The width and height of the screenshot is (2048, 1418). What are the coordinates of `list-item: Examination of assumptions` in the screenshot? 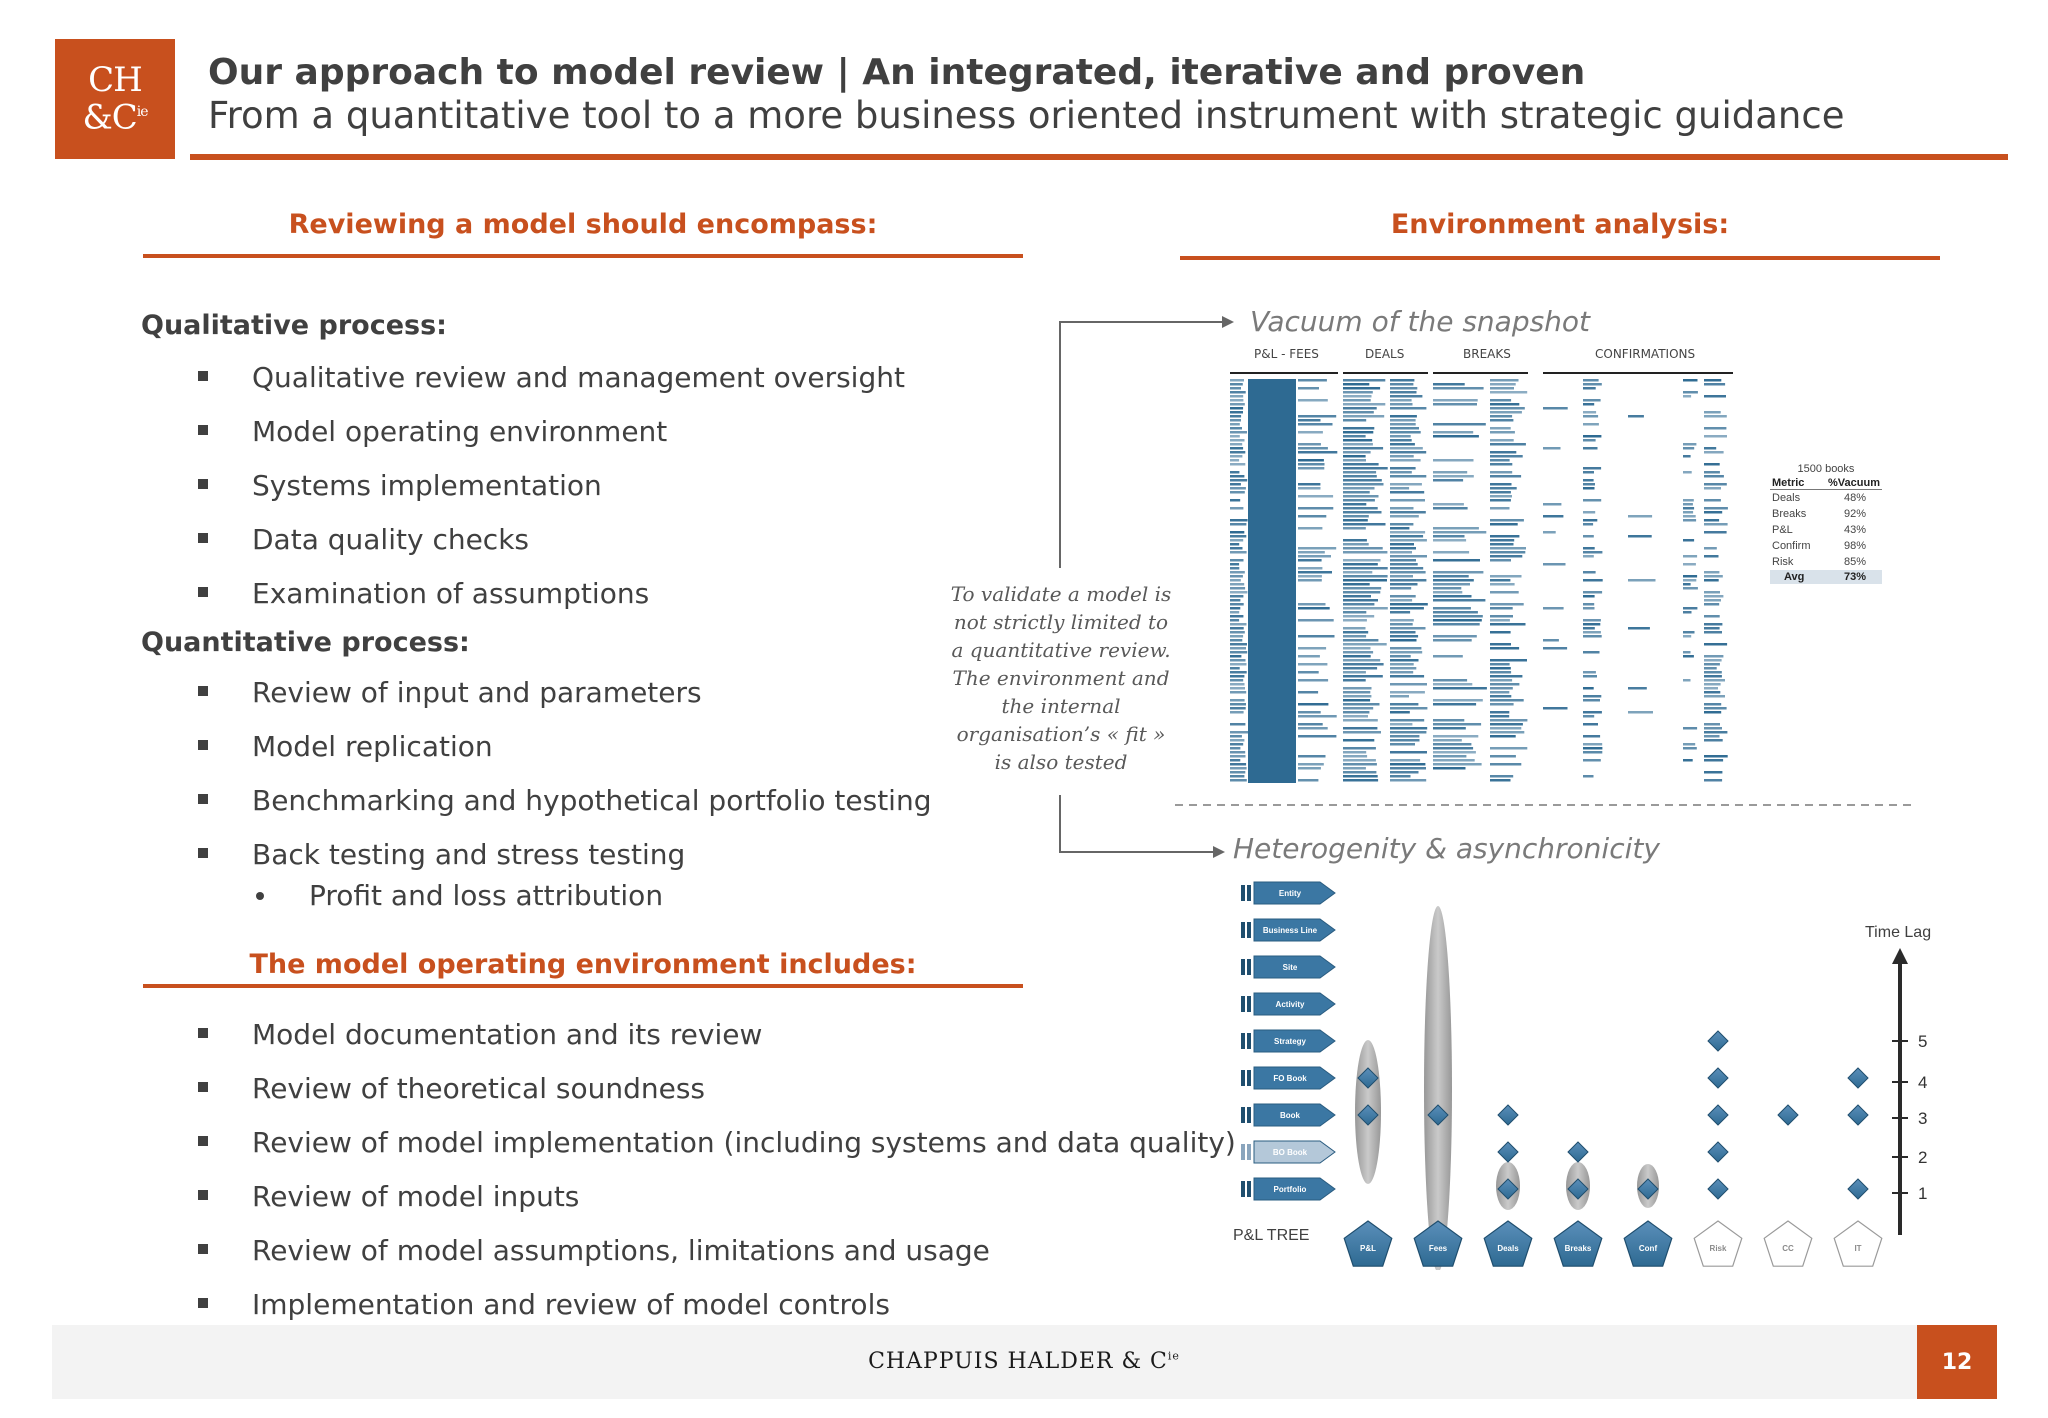 It's located at (423, 593).